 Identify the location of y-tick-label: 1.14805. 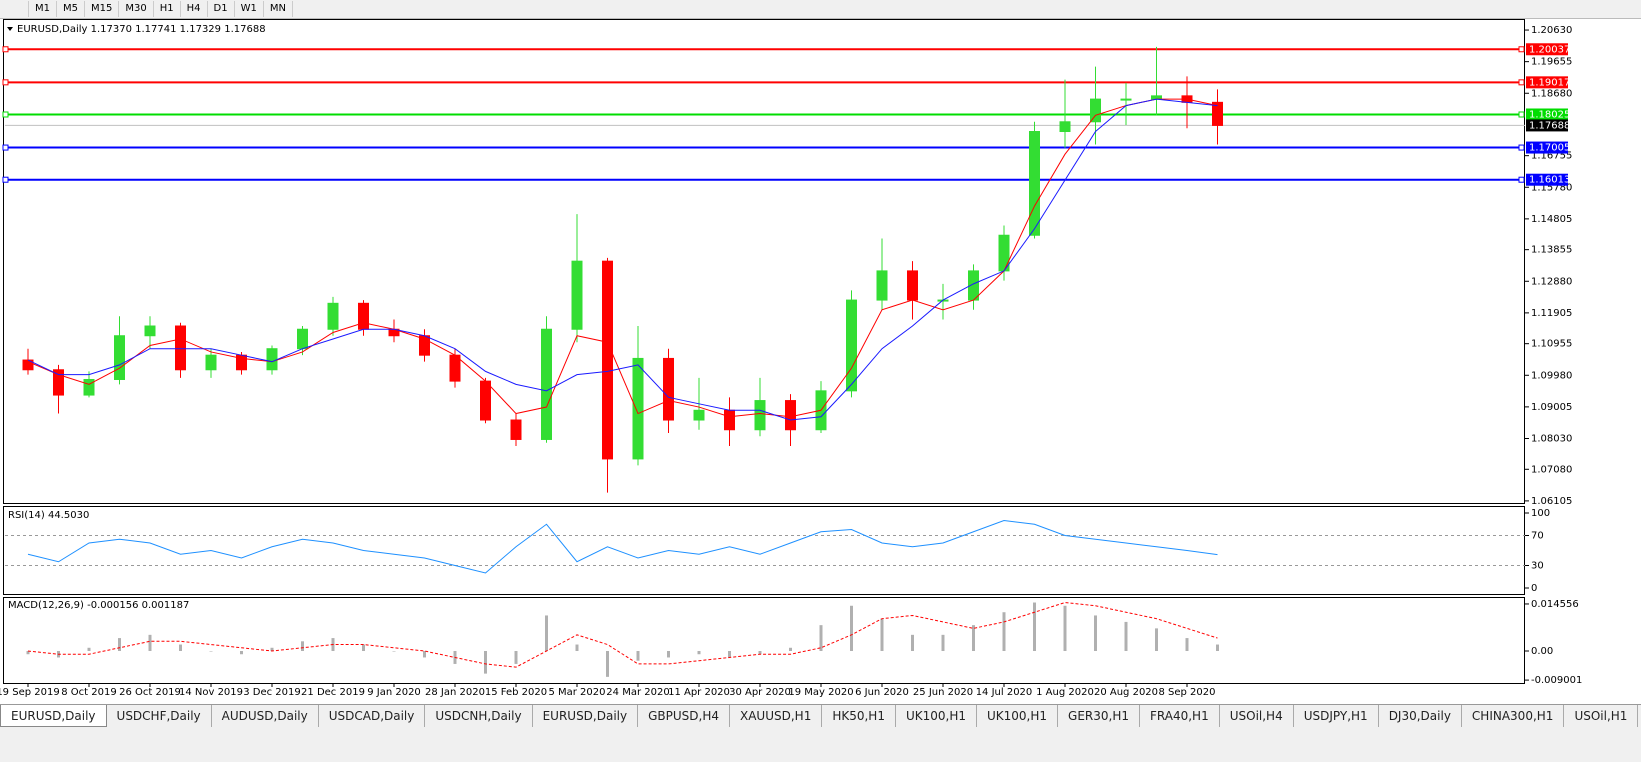
(1551, 219).